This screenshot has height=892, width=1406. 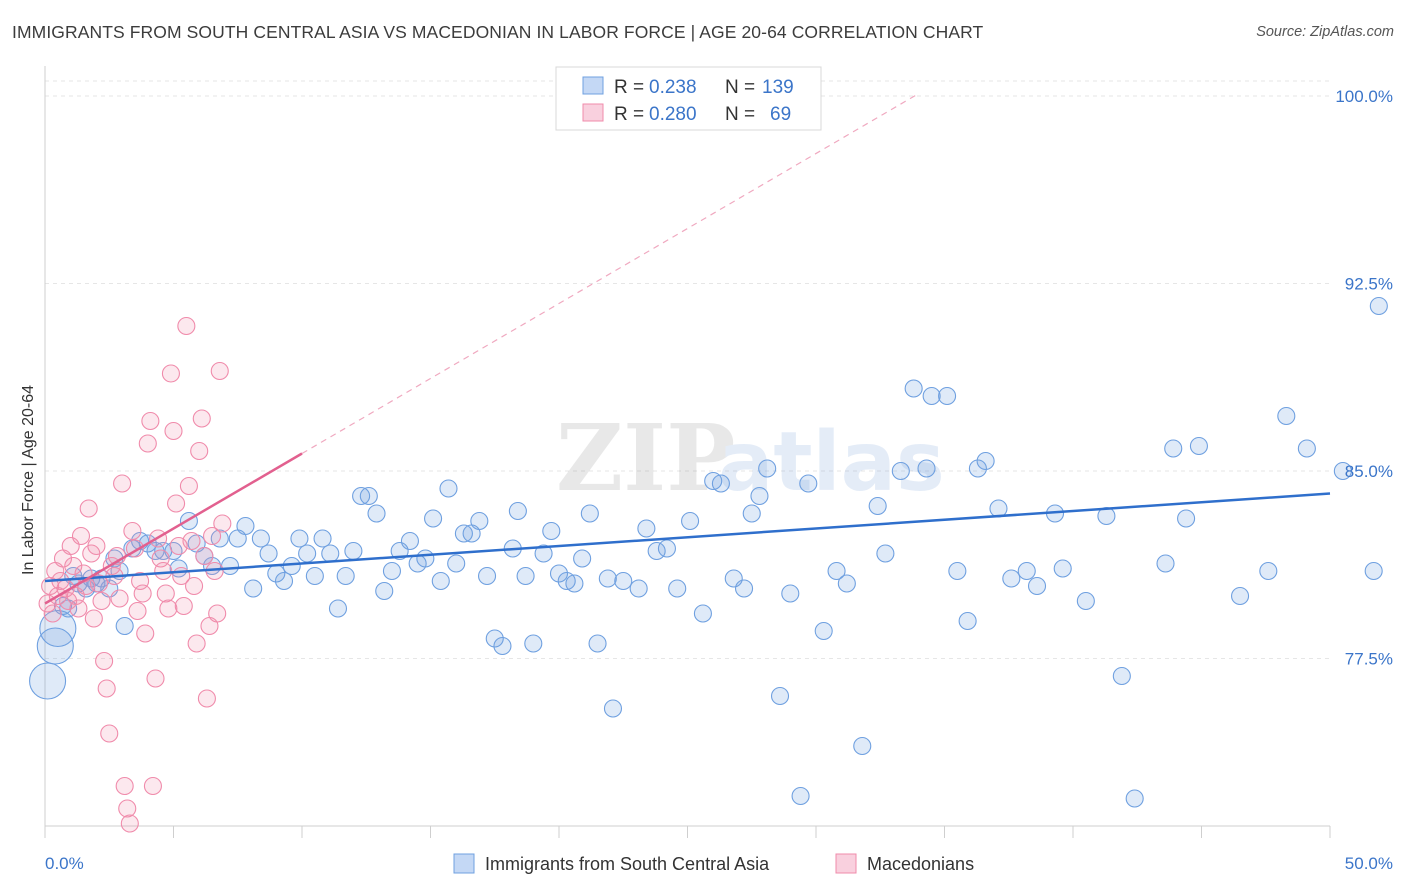 What do you see at coordinates (1364, 378) in the screenshot?
I see `y-tick-labels: 77.5% 85.0% 92.5% 100.0%` at bounding box center [1364, 378].